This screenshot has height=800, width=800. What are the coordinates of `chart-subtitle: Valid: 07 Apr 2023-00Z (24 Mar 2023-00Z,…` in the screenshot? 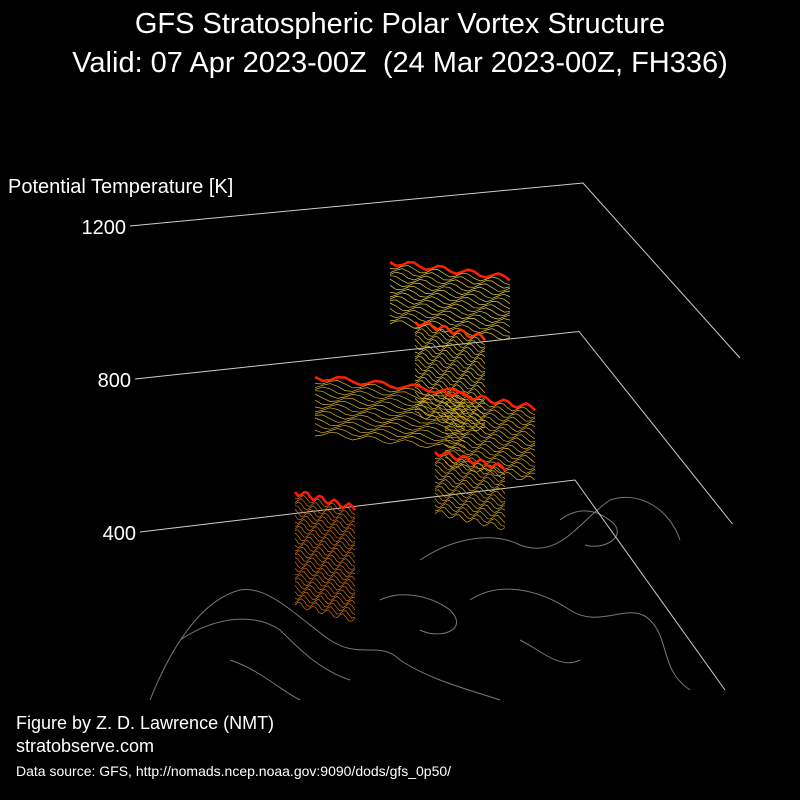 It's located at (400, 63).